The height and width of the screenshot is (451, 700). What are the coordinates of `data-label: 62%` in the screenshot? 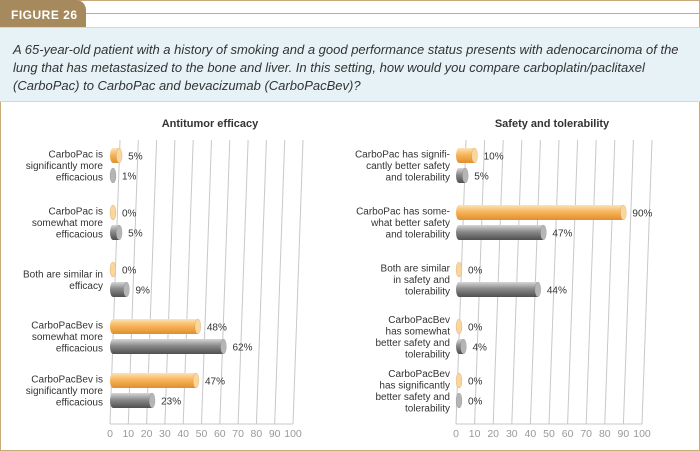 It's located at (242, 348).